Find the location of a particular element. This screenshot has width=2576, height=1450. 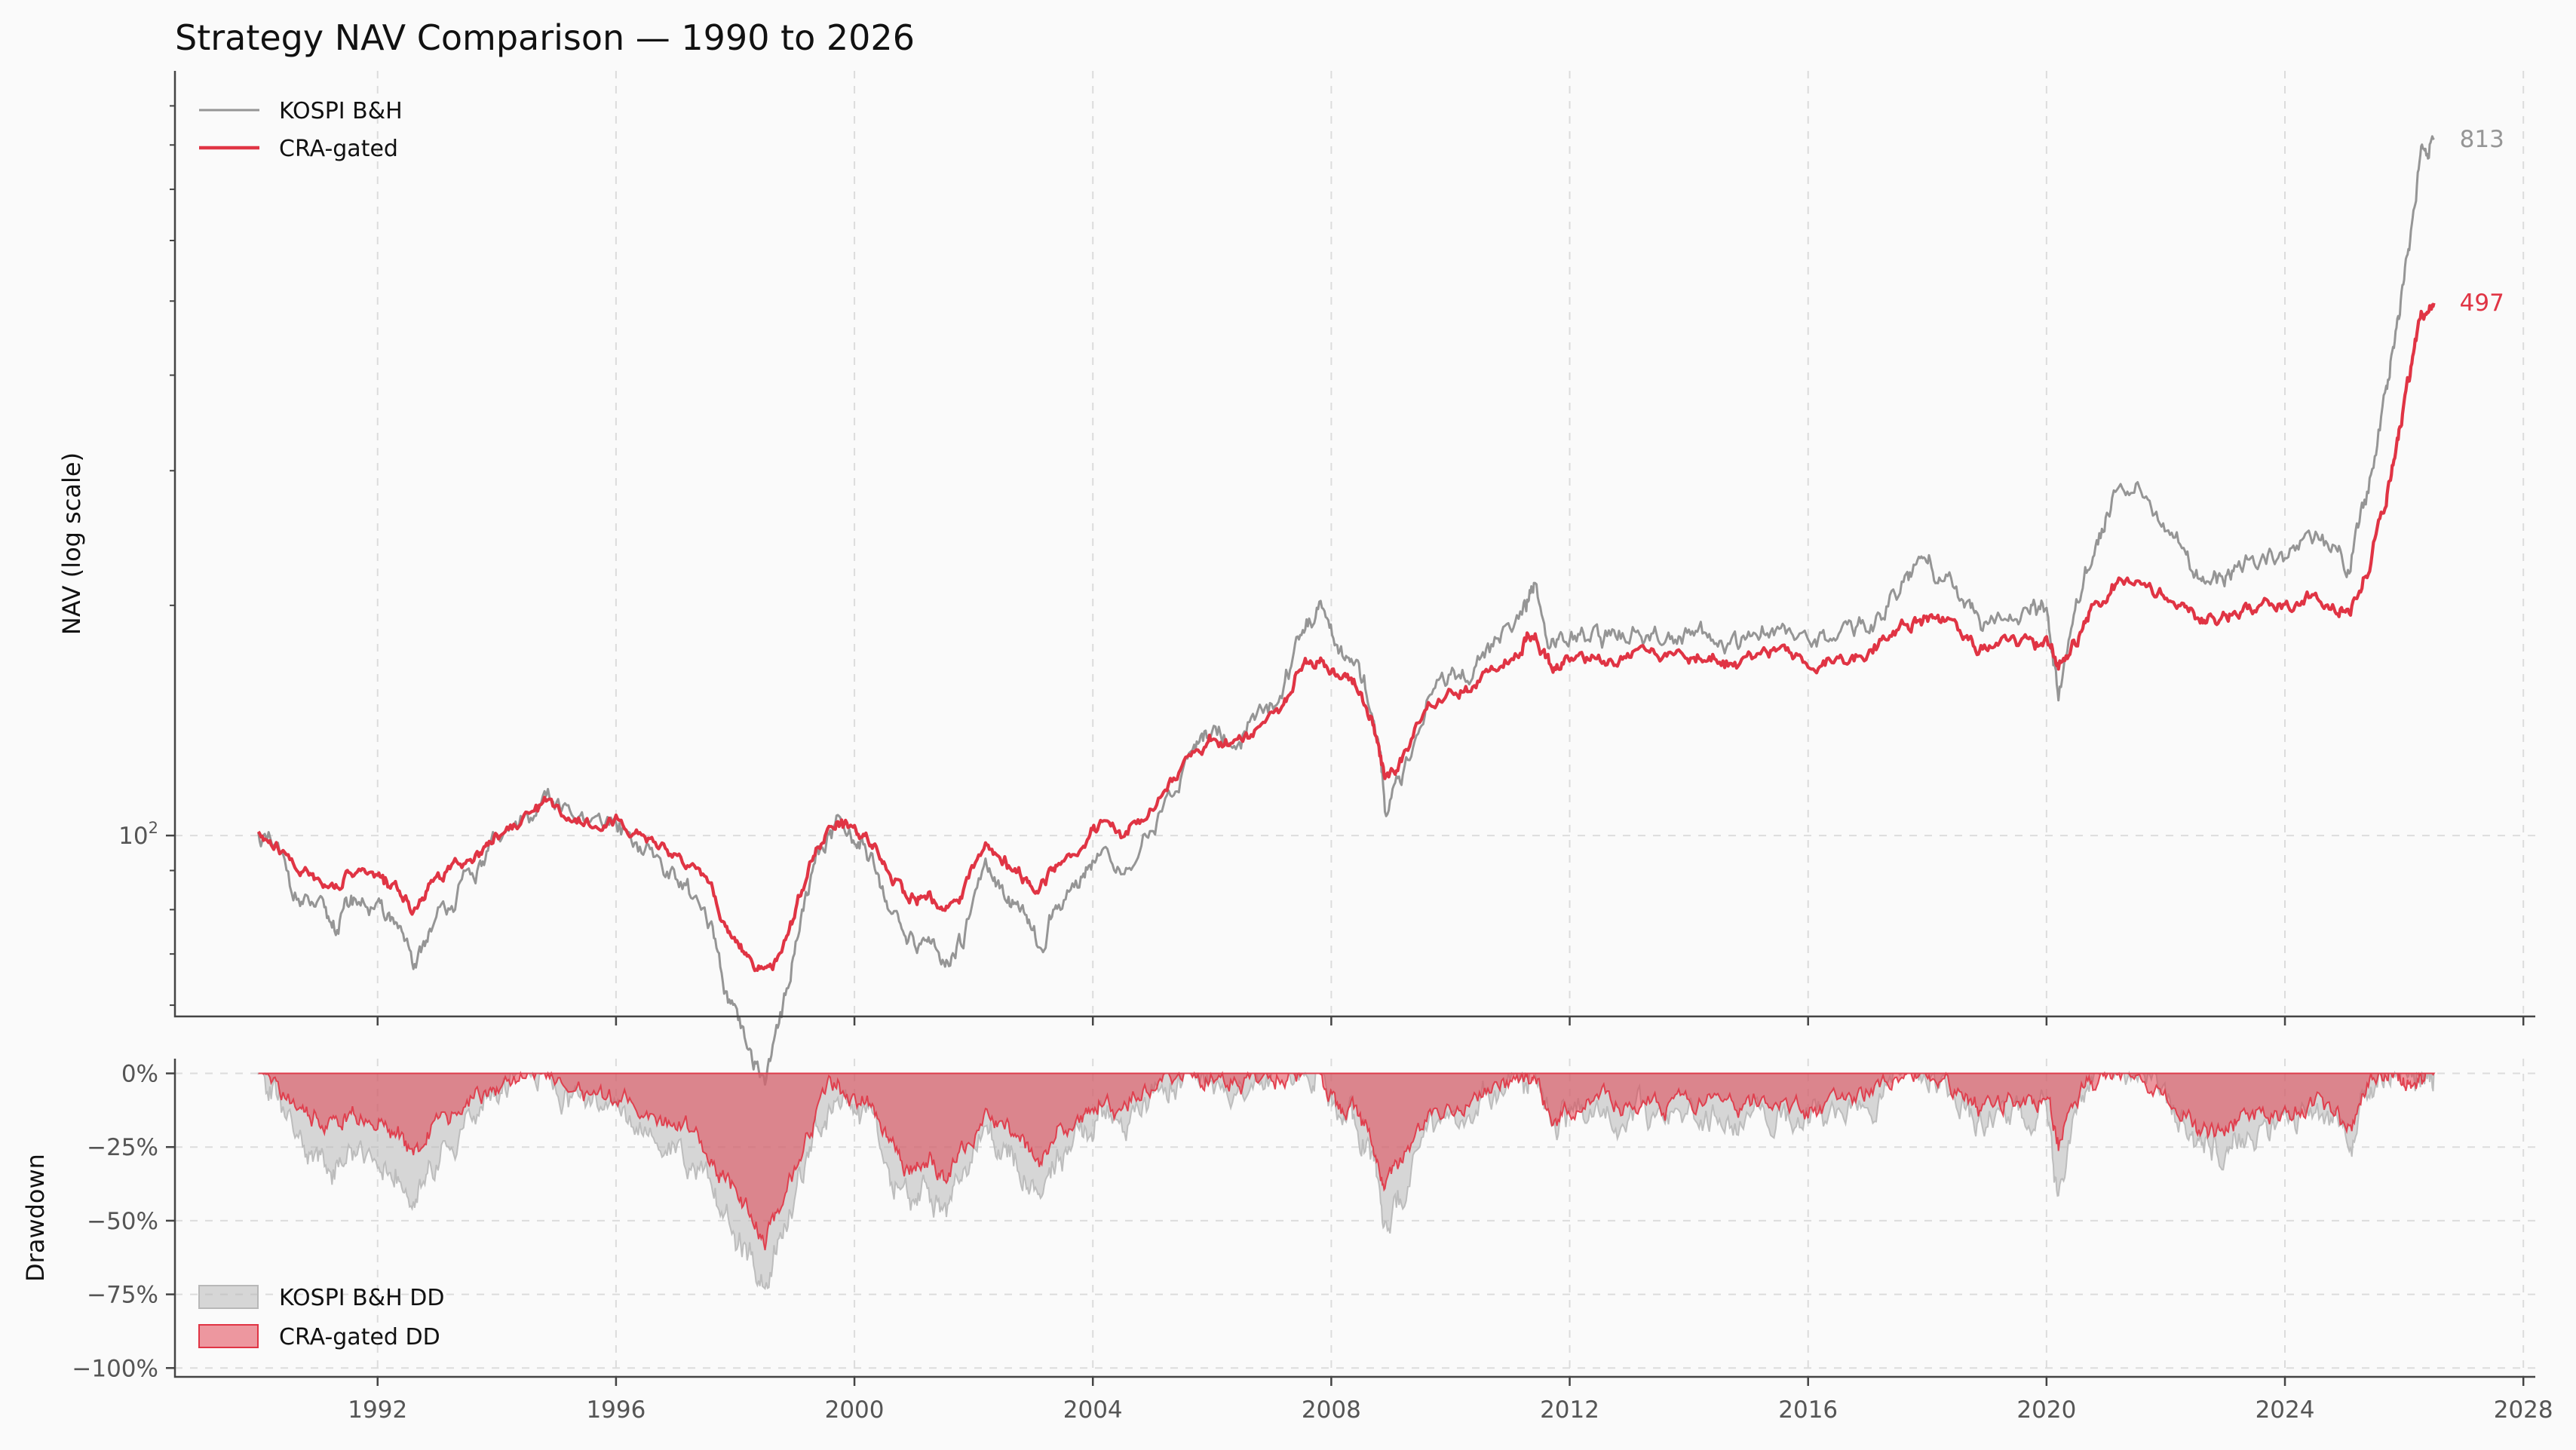

drawdown-legend: KOSPI B&H DD CRA-gated DD is located at coordinates (321, 1317).